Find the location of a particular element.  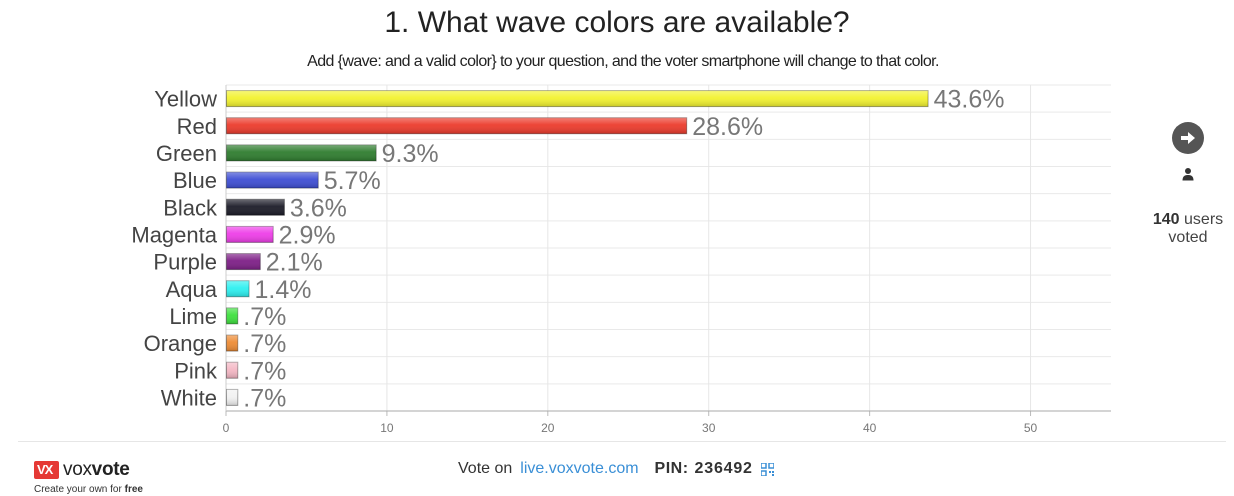

footer-divider is located at coordinates (622, 441).